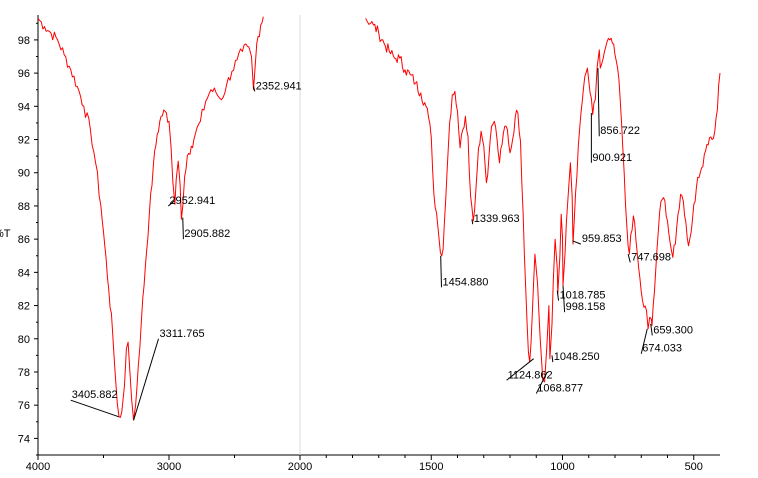  What do you see at coordinates (577, 357) in the screenshot?
I see `peak-label: 1048.250` at bounding box center [577, 357].